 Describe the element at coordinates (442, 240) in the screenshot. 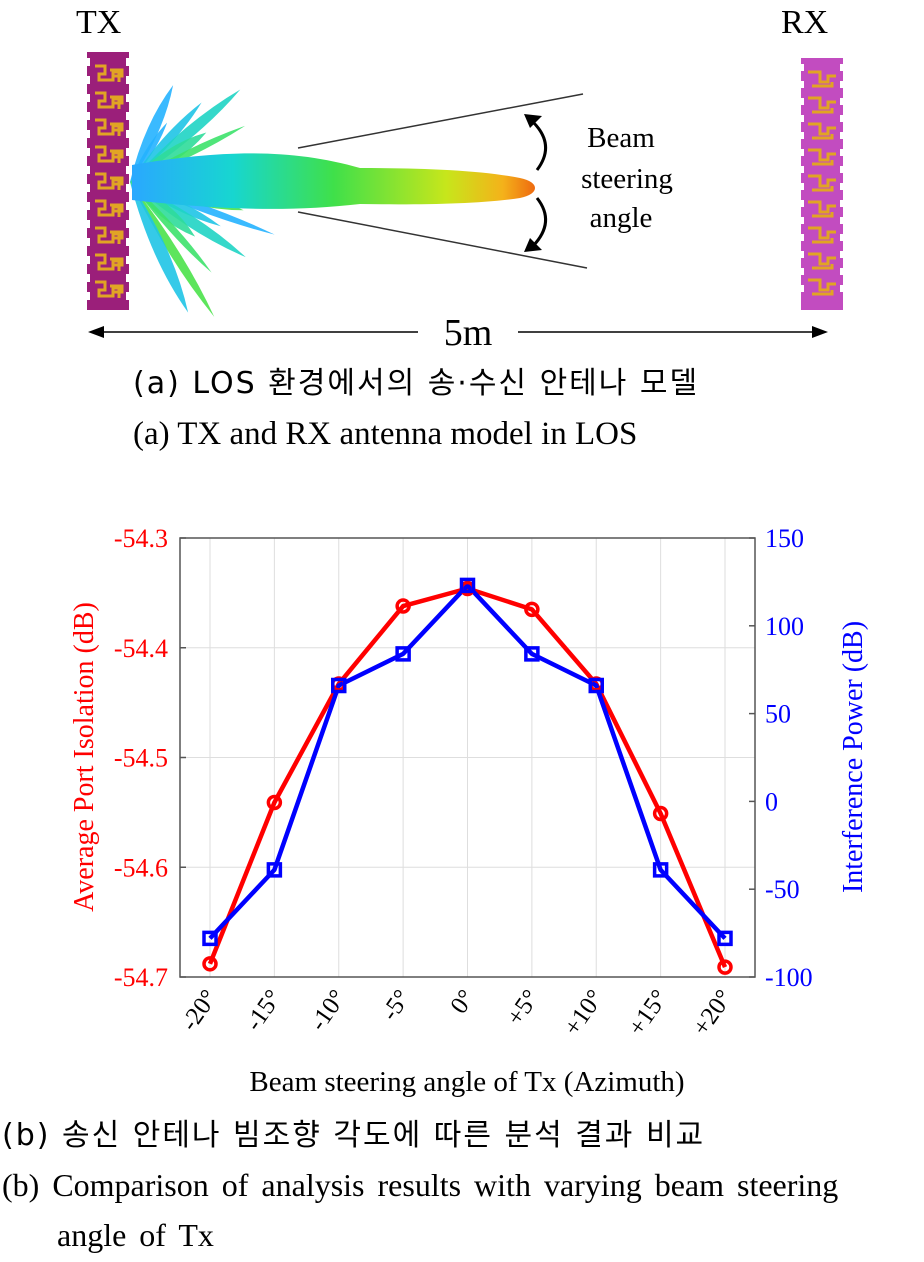

I see `steering-line-lower` at that location.